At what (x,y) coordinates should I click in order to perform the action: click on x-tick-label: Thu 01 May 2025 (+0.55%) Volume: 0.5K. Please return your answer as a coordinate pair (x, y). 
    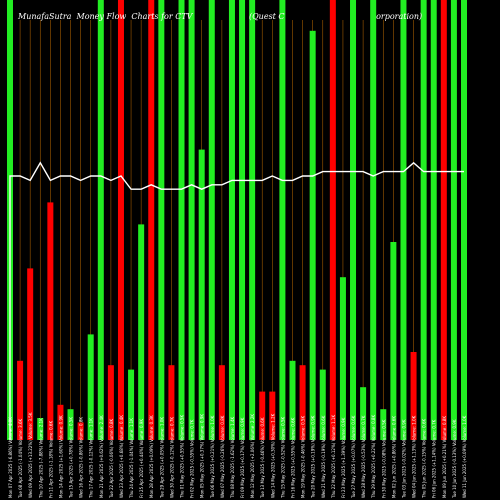
    Looking at the image, I should click on (182, 457).